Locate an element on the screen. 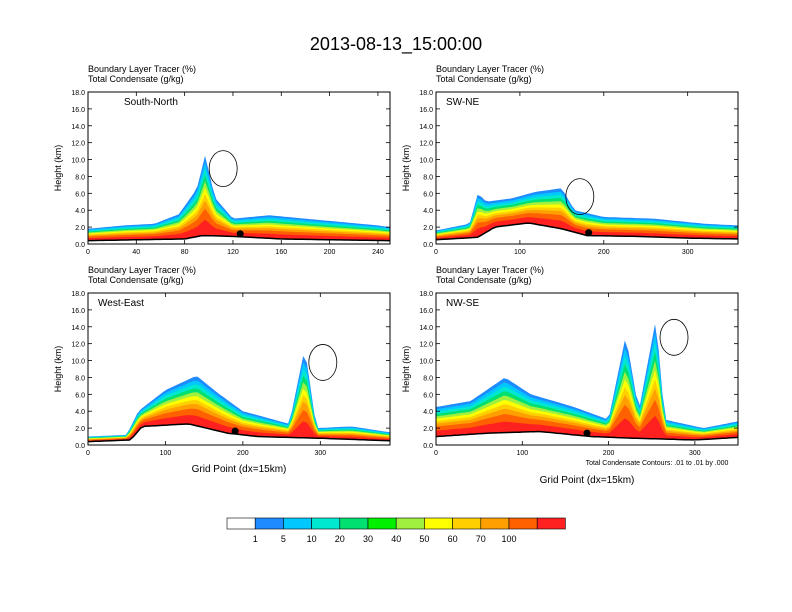 This screenshot has width=792, height=612. colorbar-label: 60 is located at coordinates (453, 539).